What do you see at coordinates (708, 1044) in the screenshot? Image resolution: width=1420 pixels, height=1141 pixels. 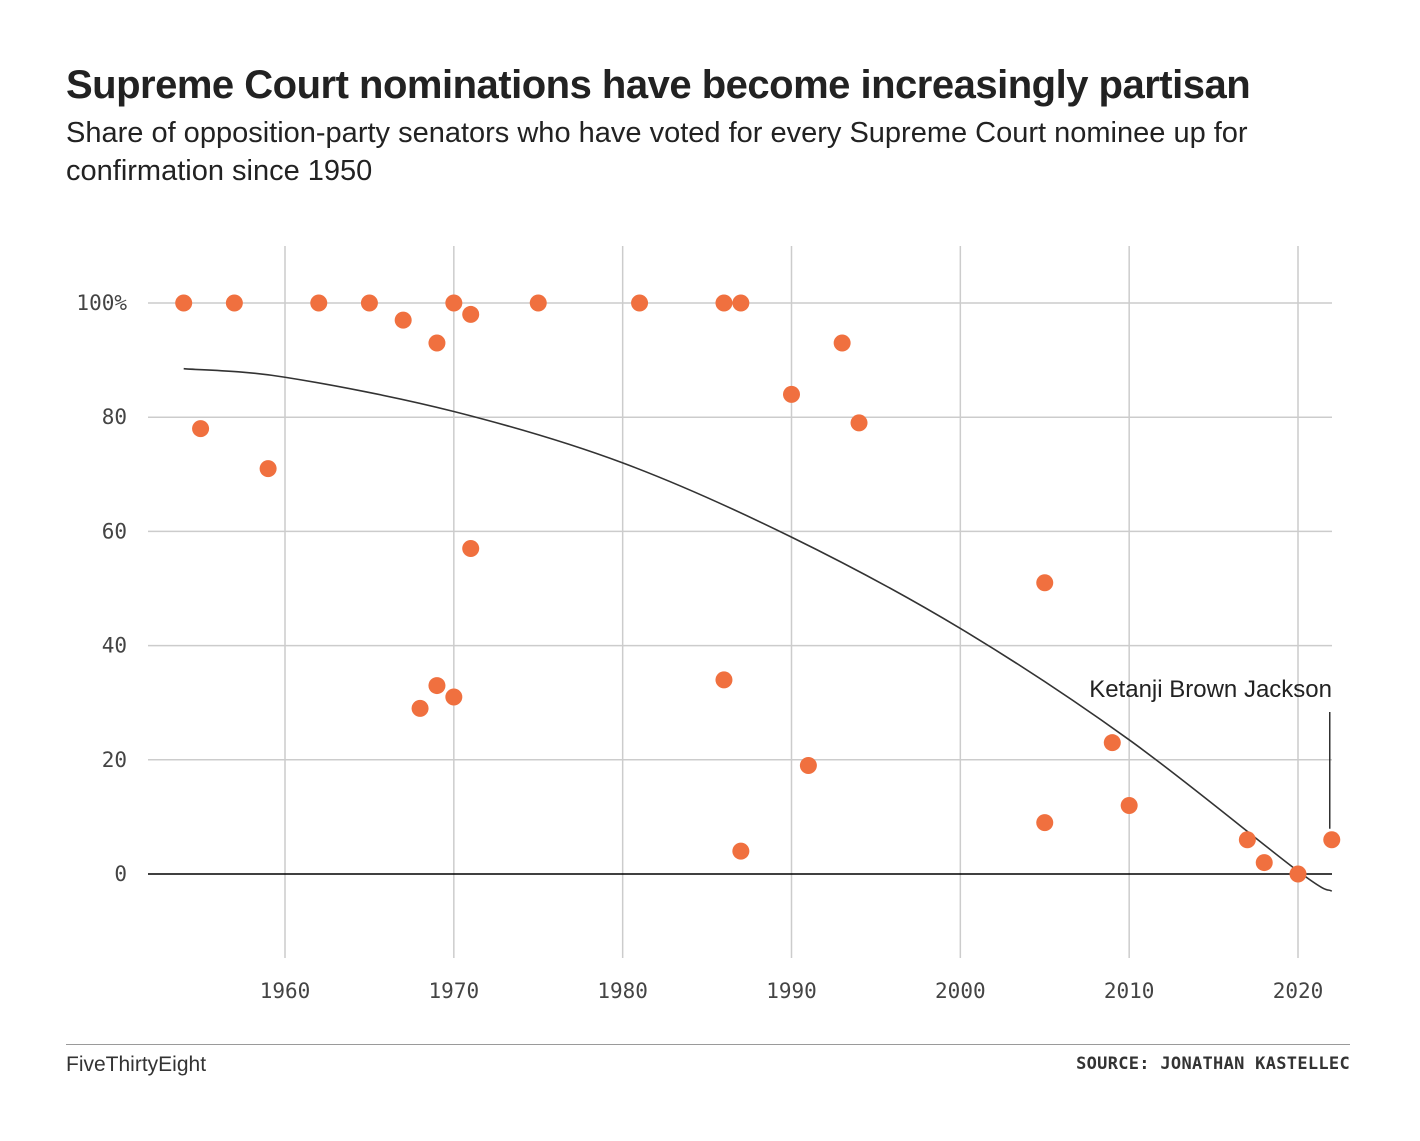 I see `footer-divider` at bounding box center [708, 1044].